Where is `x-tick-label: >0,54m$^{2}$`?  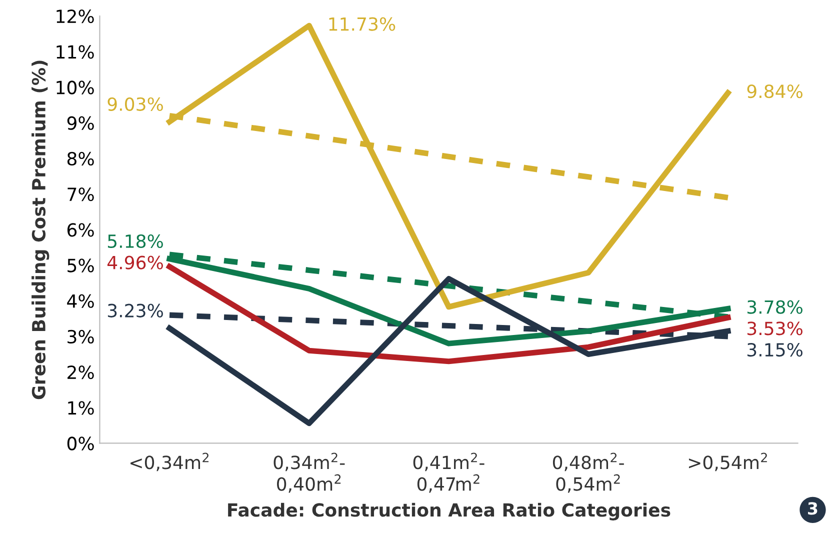
x-tick-label: >0,54m$^{2}$ is located at coordinates (727, 462).